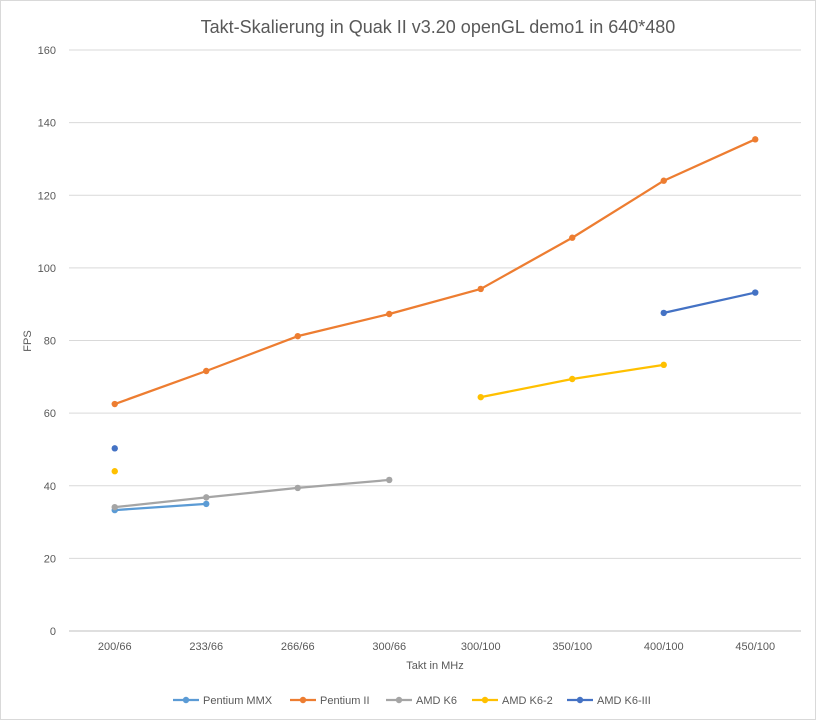 Image resolution: width=816 pixels, height=720 pixels. I want to click on y-tick-label: 140, so click(47, 124).